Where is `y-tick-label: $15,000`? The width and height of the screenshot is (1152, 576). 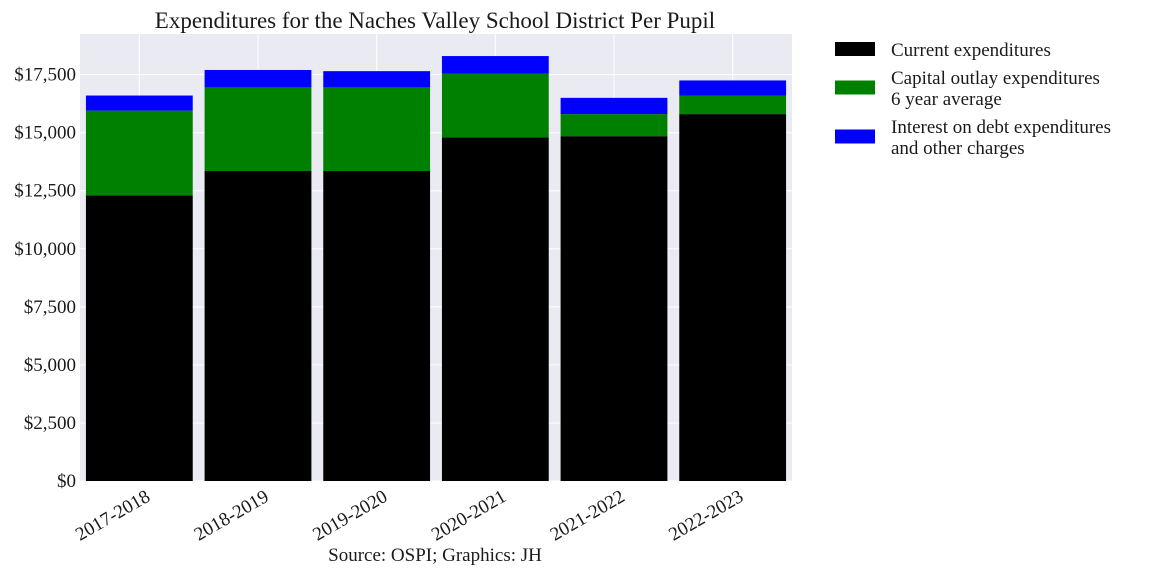 y-tick-label: $15,000 is located at coordinates (45, 133).